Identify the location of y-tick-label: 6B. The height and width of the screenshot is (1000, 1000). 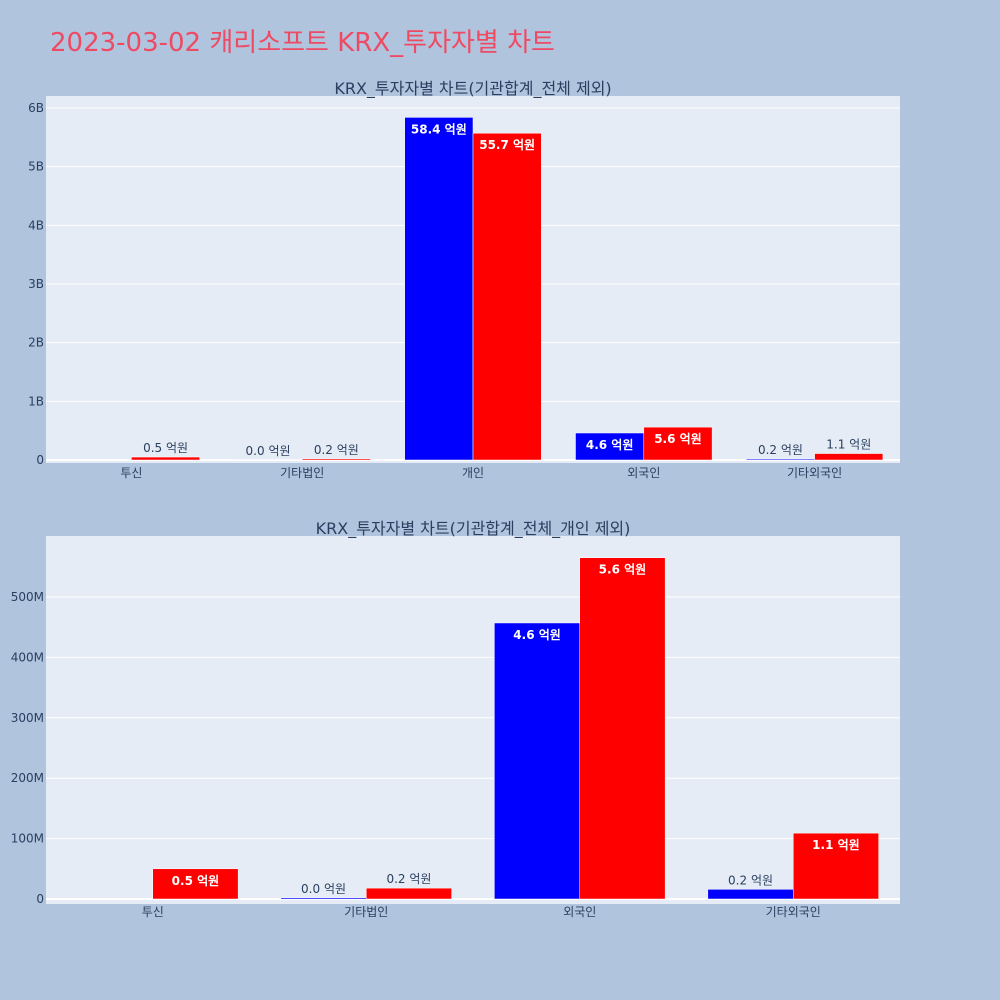
(36, 108).